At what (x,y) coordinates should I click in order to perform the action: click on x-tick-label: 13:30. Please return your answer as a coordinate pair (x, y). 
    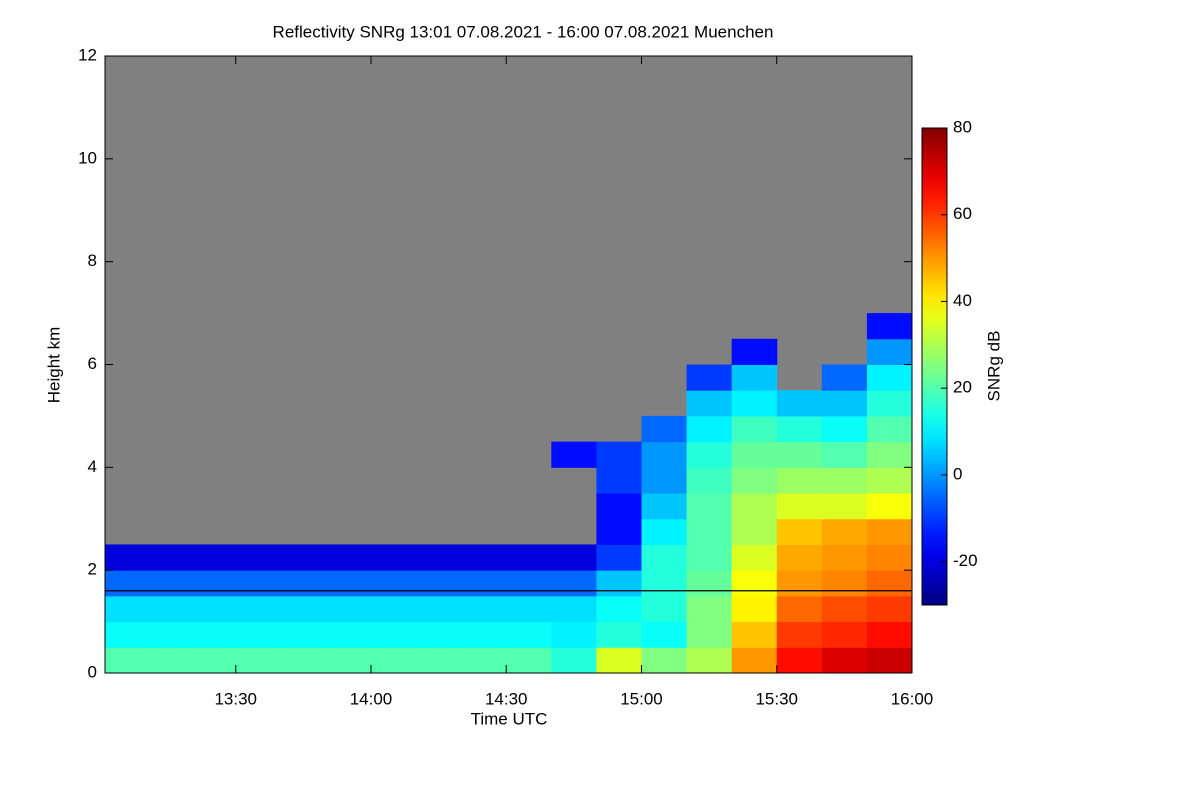
    Looking at the image, I should click on (235, 698).